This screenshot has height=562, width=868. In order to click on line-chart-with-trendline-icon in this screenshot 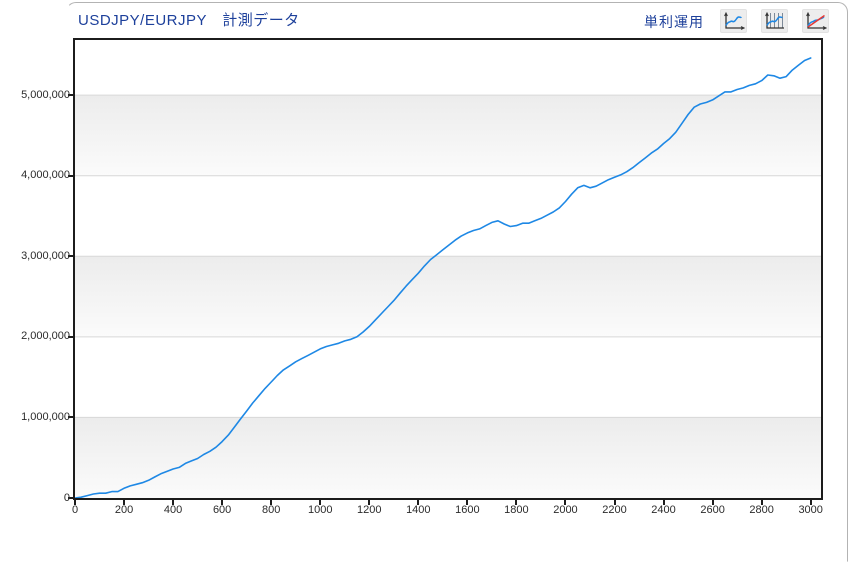, I will do `click(816, 20)`.